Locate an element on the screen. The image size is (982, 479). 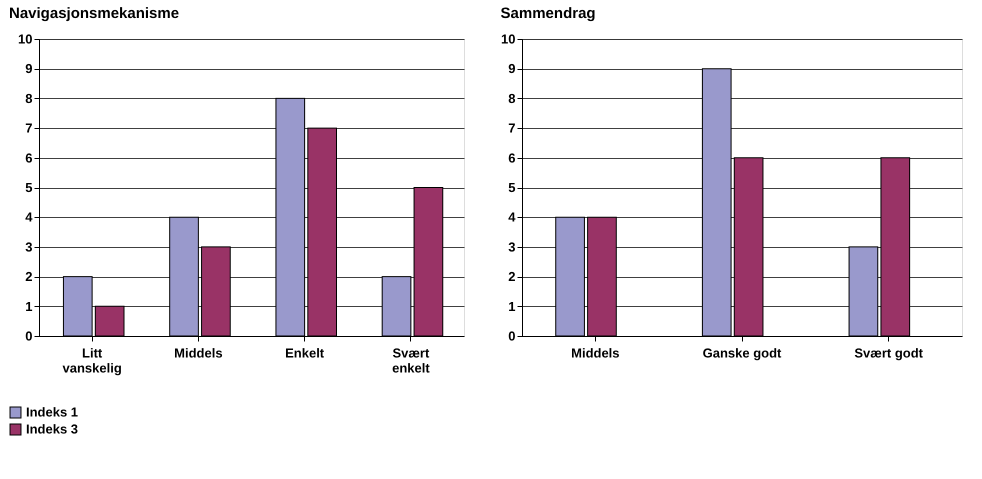
legend-label: Indeks 1 is located at coordinates (52, 412).